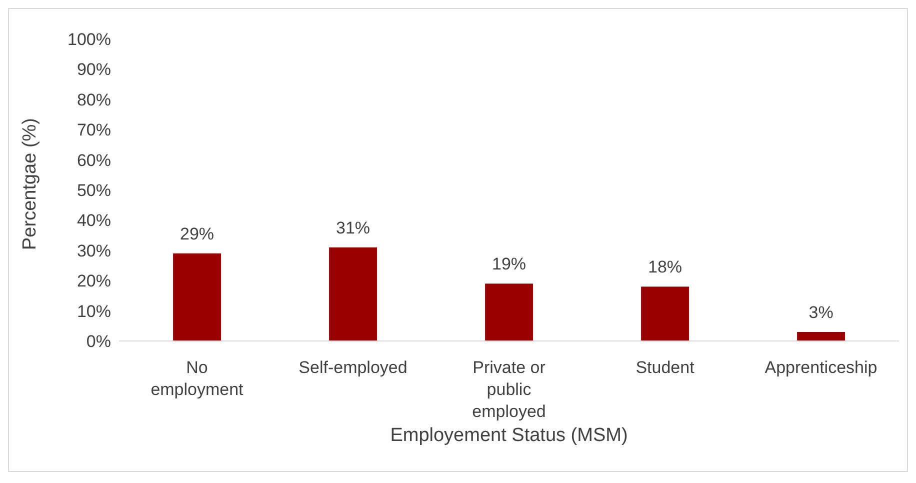  I want to click on data-label: 18%, so click(665, 267).